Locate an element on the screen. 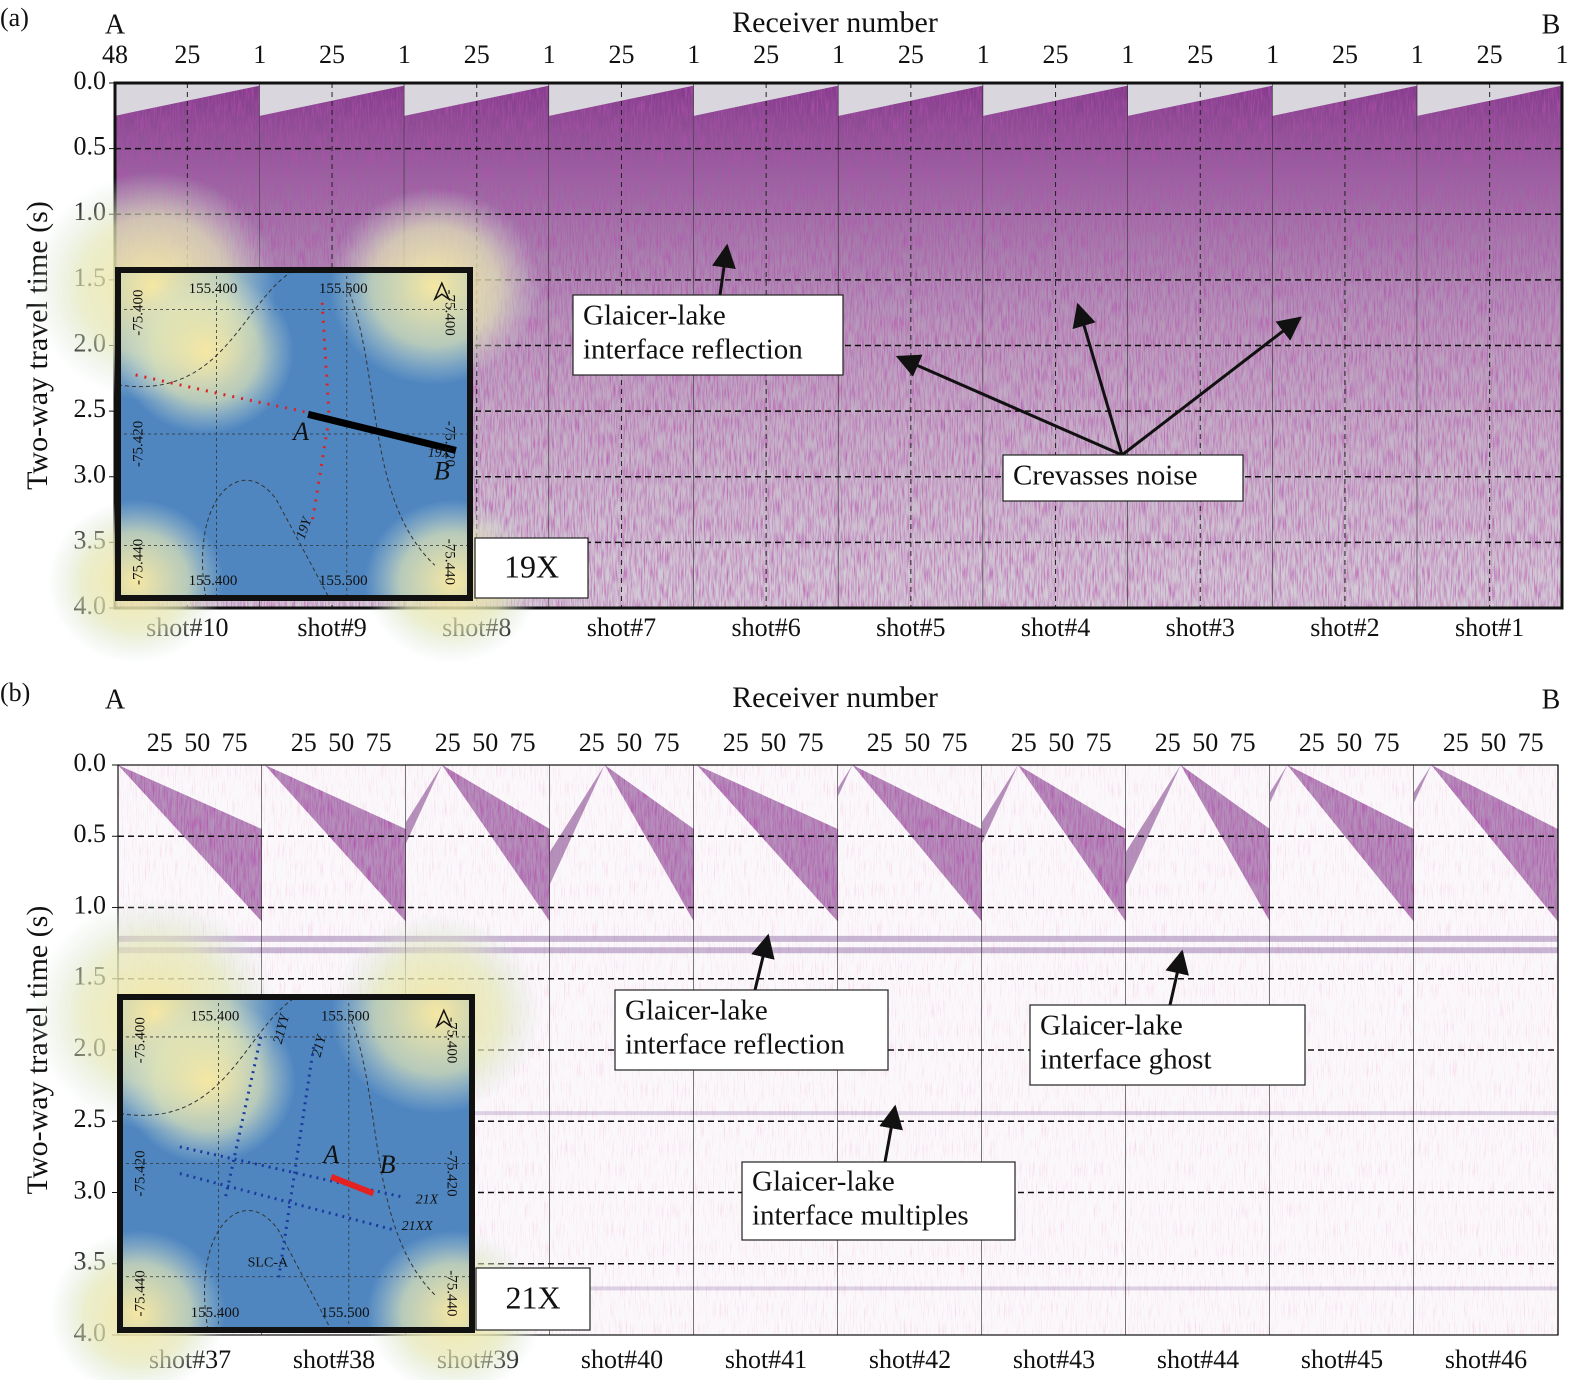  map-lon-label: 155.500 is located at coordinates (345, 1016).